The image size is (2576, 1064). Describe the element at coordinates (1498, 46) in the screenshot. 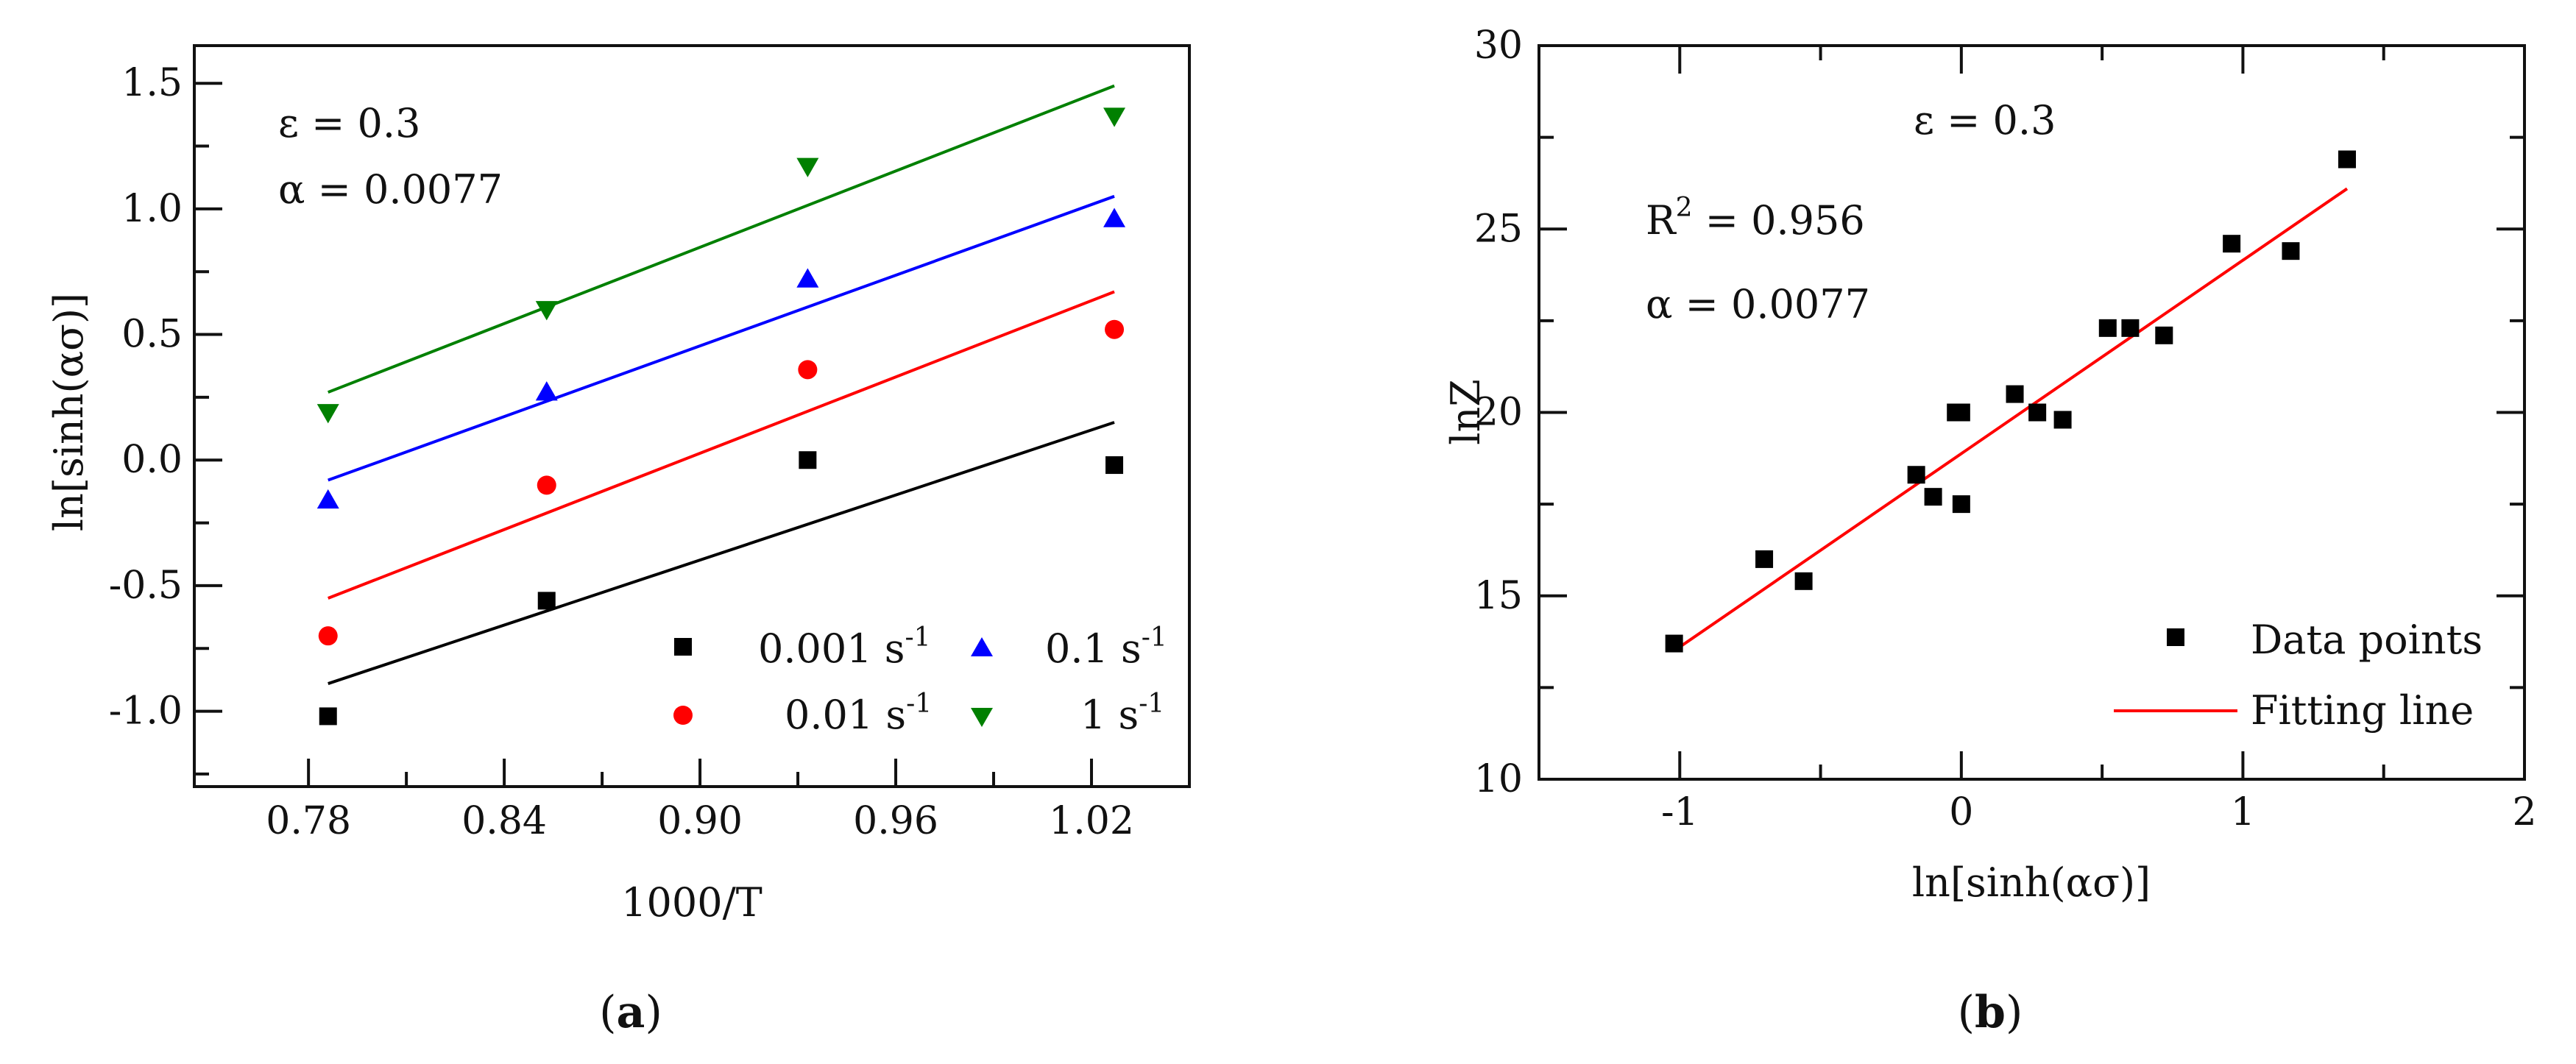

I see `y-tick-label: 30` at that location.